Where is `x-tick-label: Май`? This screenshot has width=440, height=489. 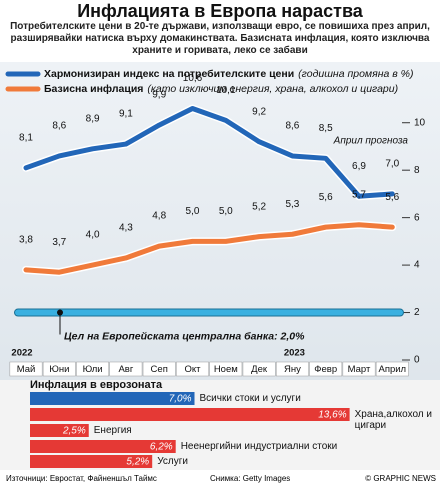
x-tick-label: Май is located at coordinates (26, 369).